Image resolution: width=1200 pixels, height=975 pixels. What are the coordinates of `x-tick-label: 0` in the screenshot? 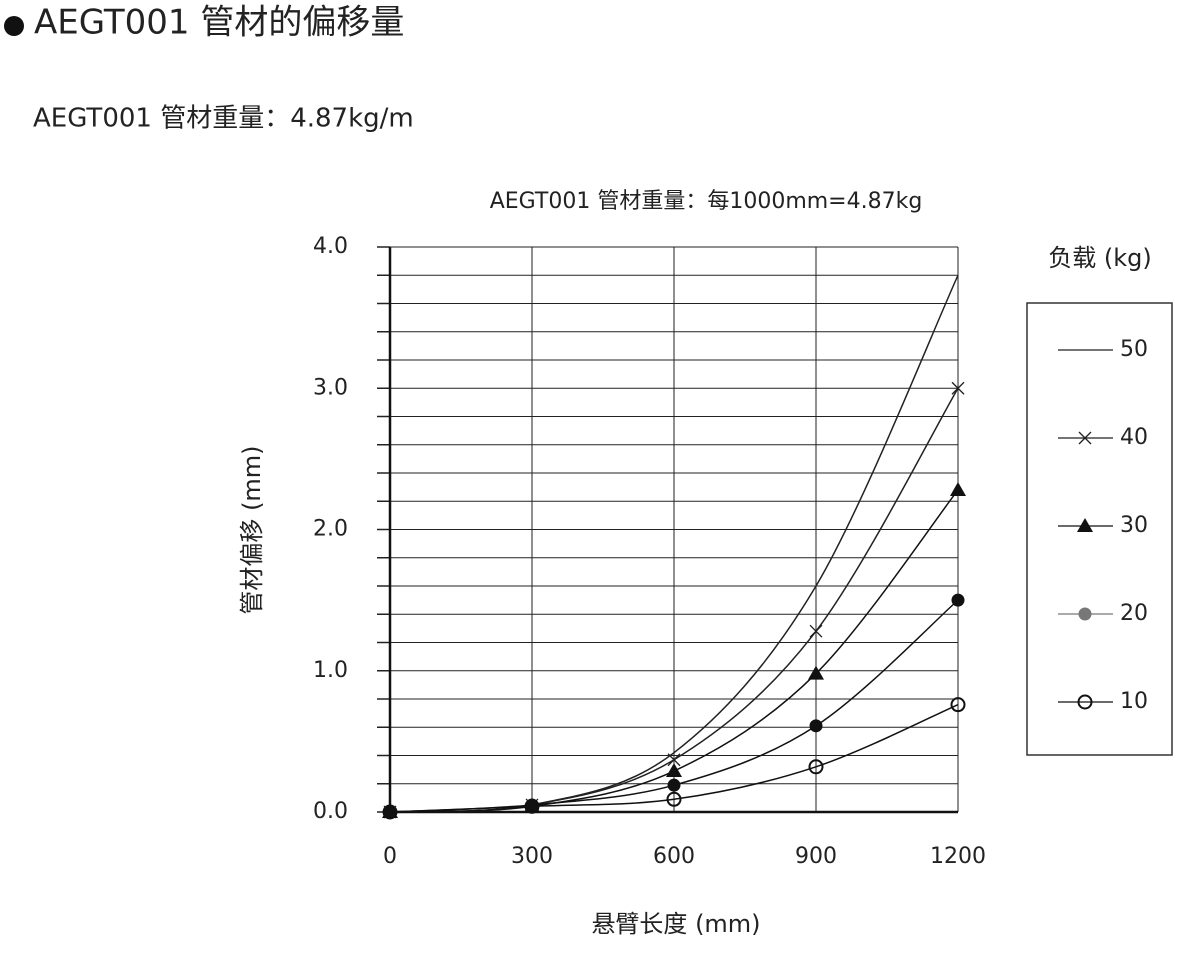 It's located at (390, 856).